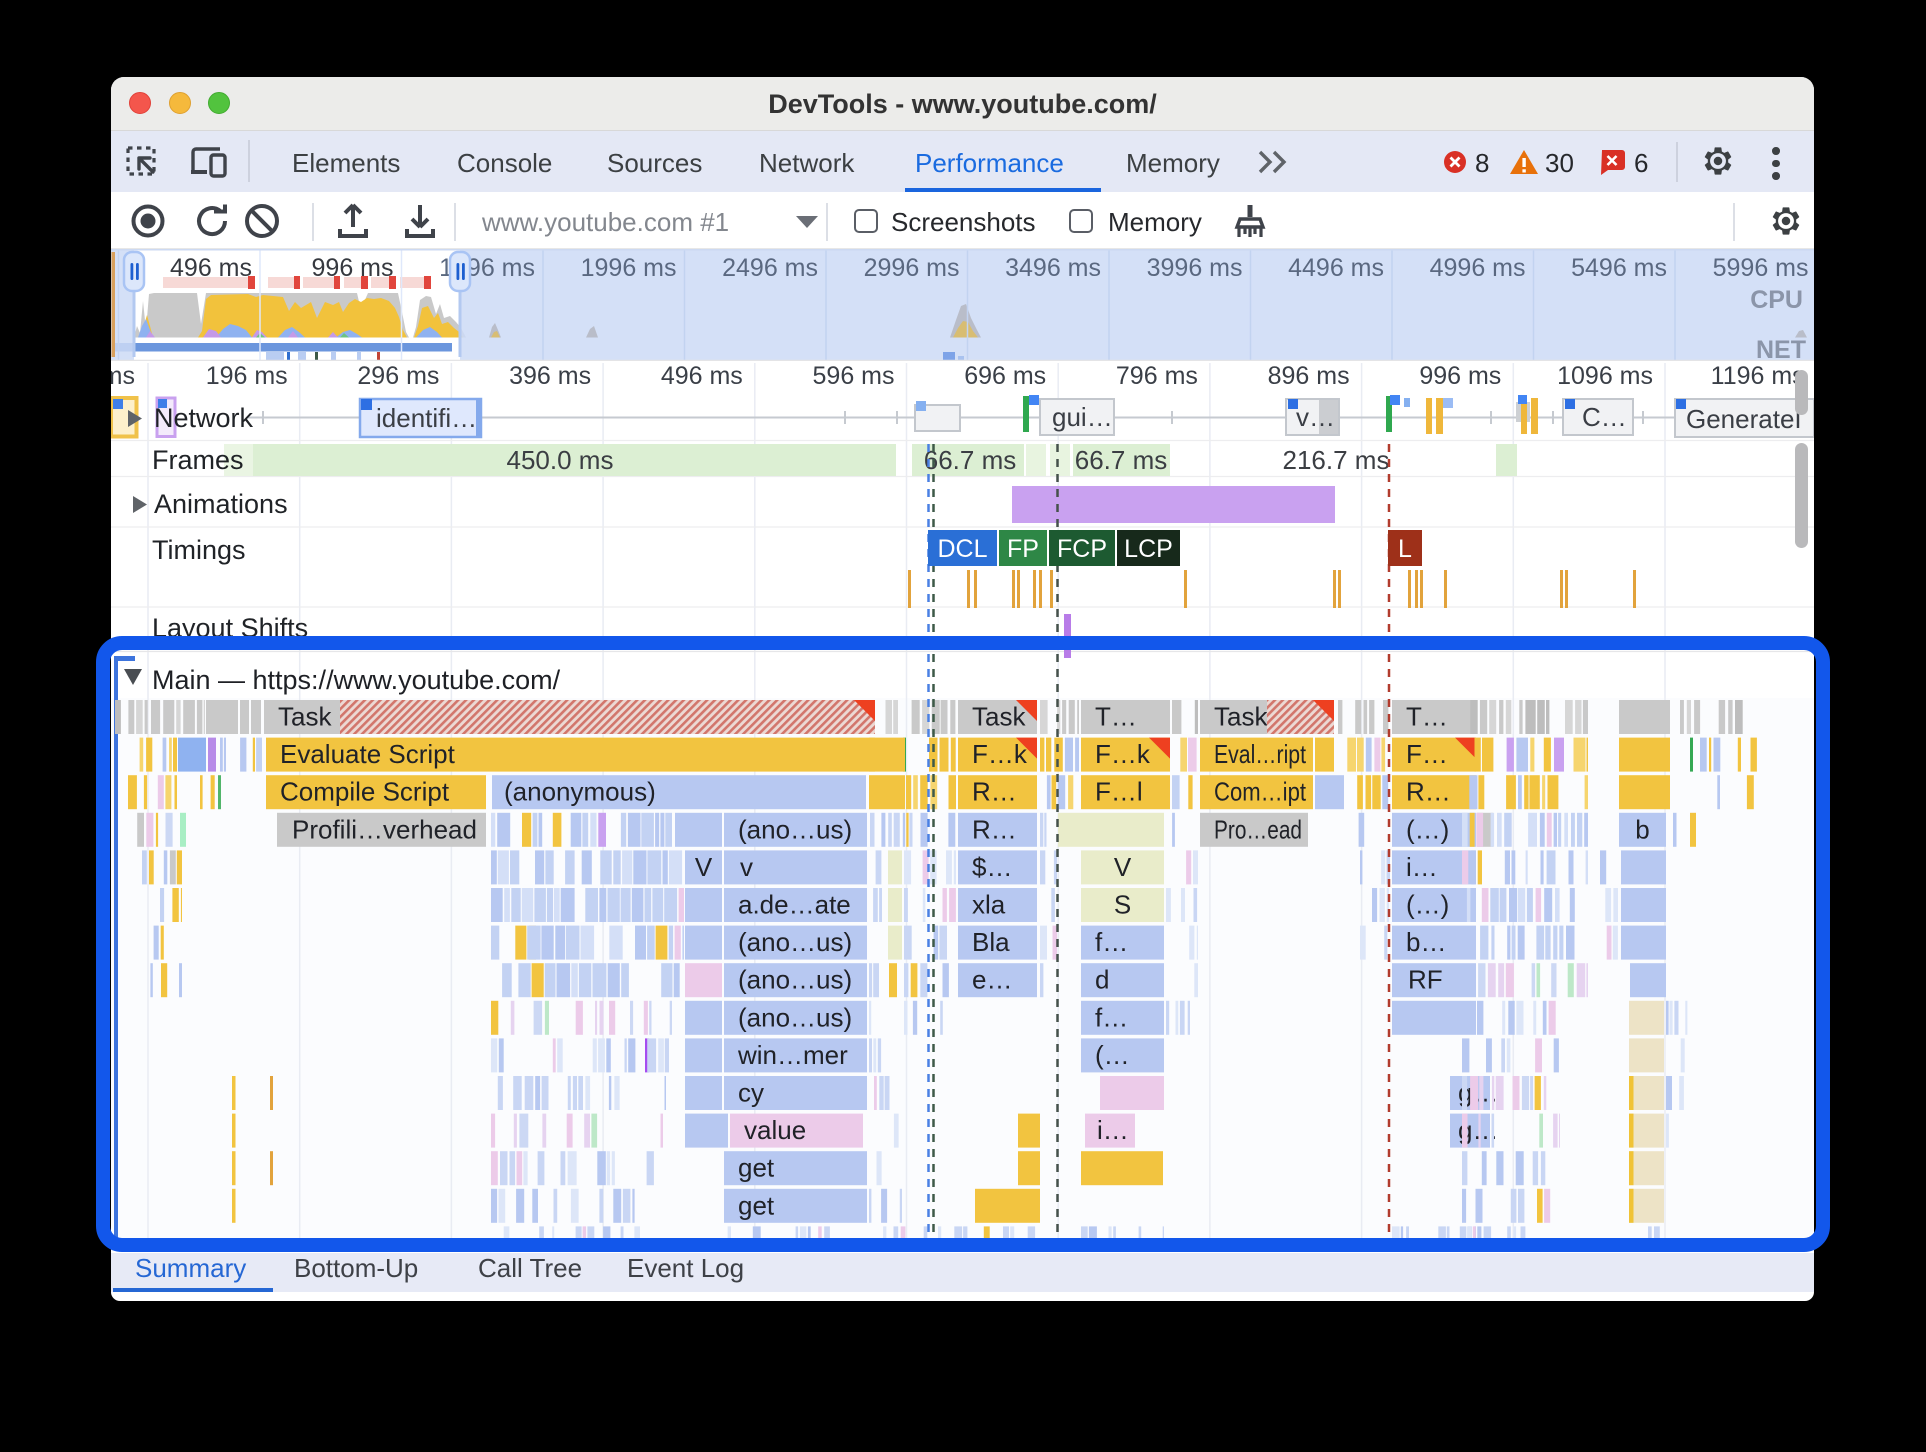 The width and height of the screenshot is (1926, 1452). What do you see at coordinates (912, 268) in the screenshot?
I see `svg-text: 2996 ms` at bounding box center [912, 268].